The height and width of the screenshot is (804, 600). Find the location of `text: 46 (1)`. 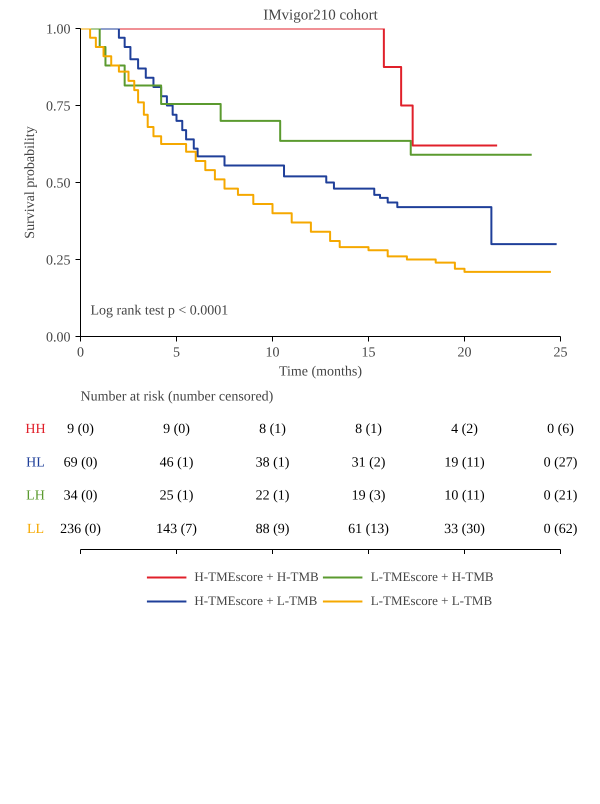

text: 46 (1) is located at coordinates (177, 462).